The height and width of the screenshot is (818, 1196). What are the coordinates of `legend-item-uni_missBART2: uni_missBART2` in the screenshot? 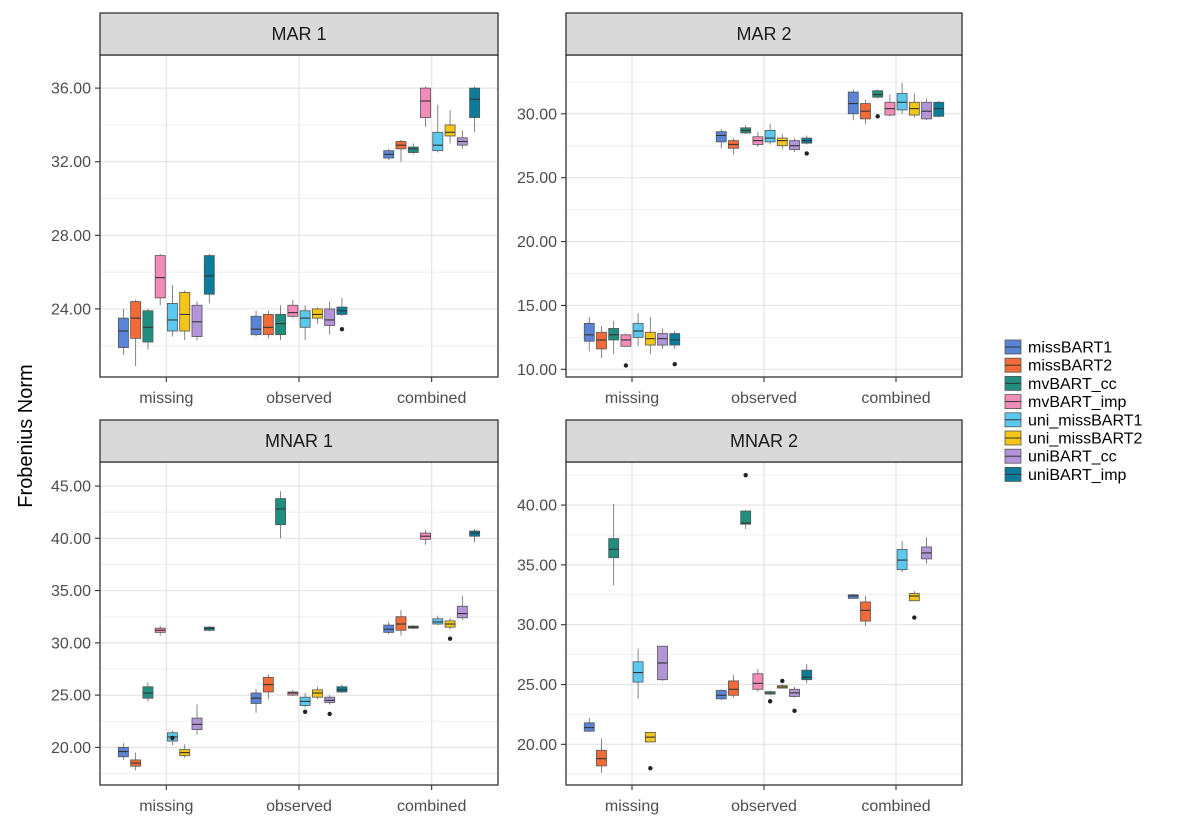 It's located at (1073, 439).